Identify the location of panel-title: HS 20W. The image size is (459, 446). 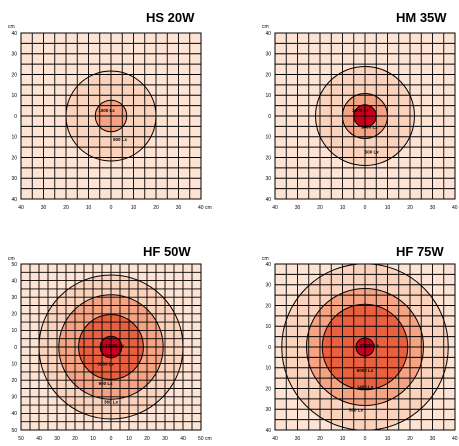
(170, 17).